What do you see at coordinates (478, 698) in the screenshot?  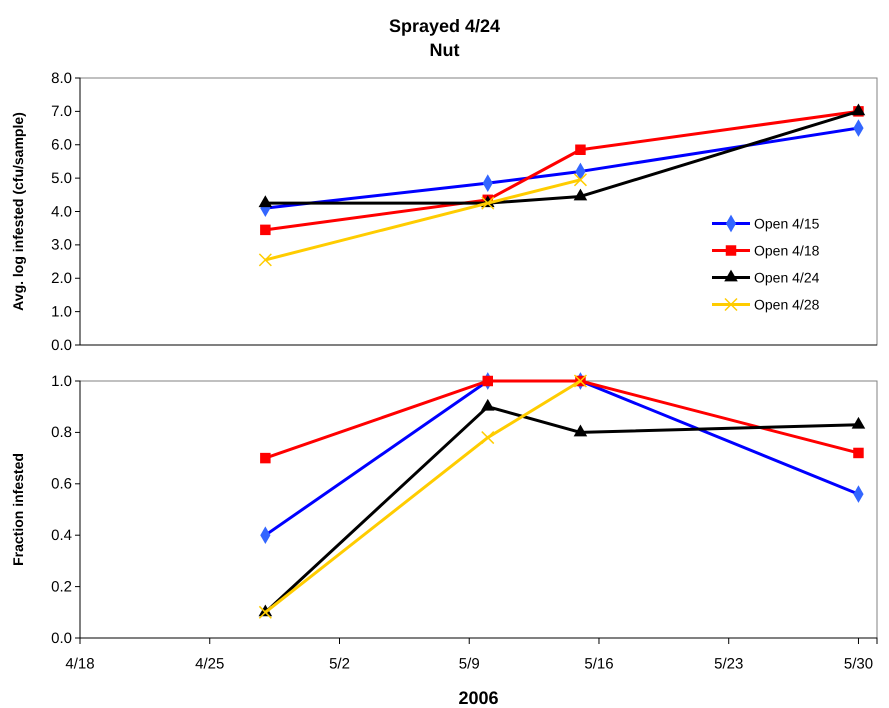 I see `x-axis-title: 2006` at bounding box center [478, 698].